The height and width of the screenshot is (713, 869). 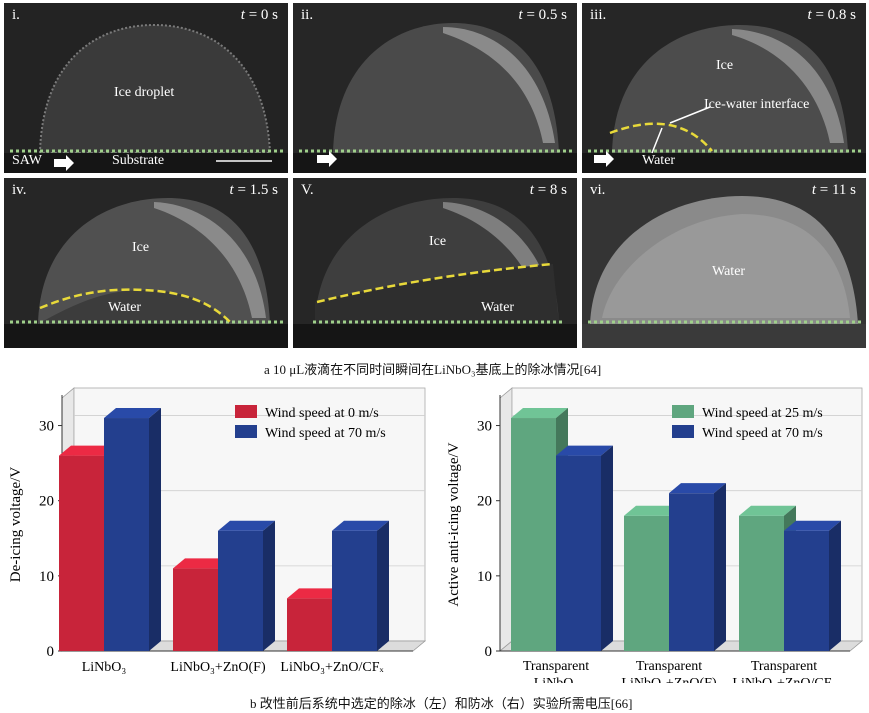 I want to click on photo-panel-i: i. t = 0 s Ice droplet SAW Substrate, so click(x=146, y=88).